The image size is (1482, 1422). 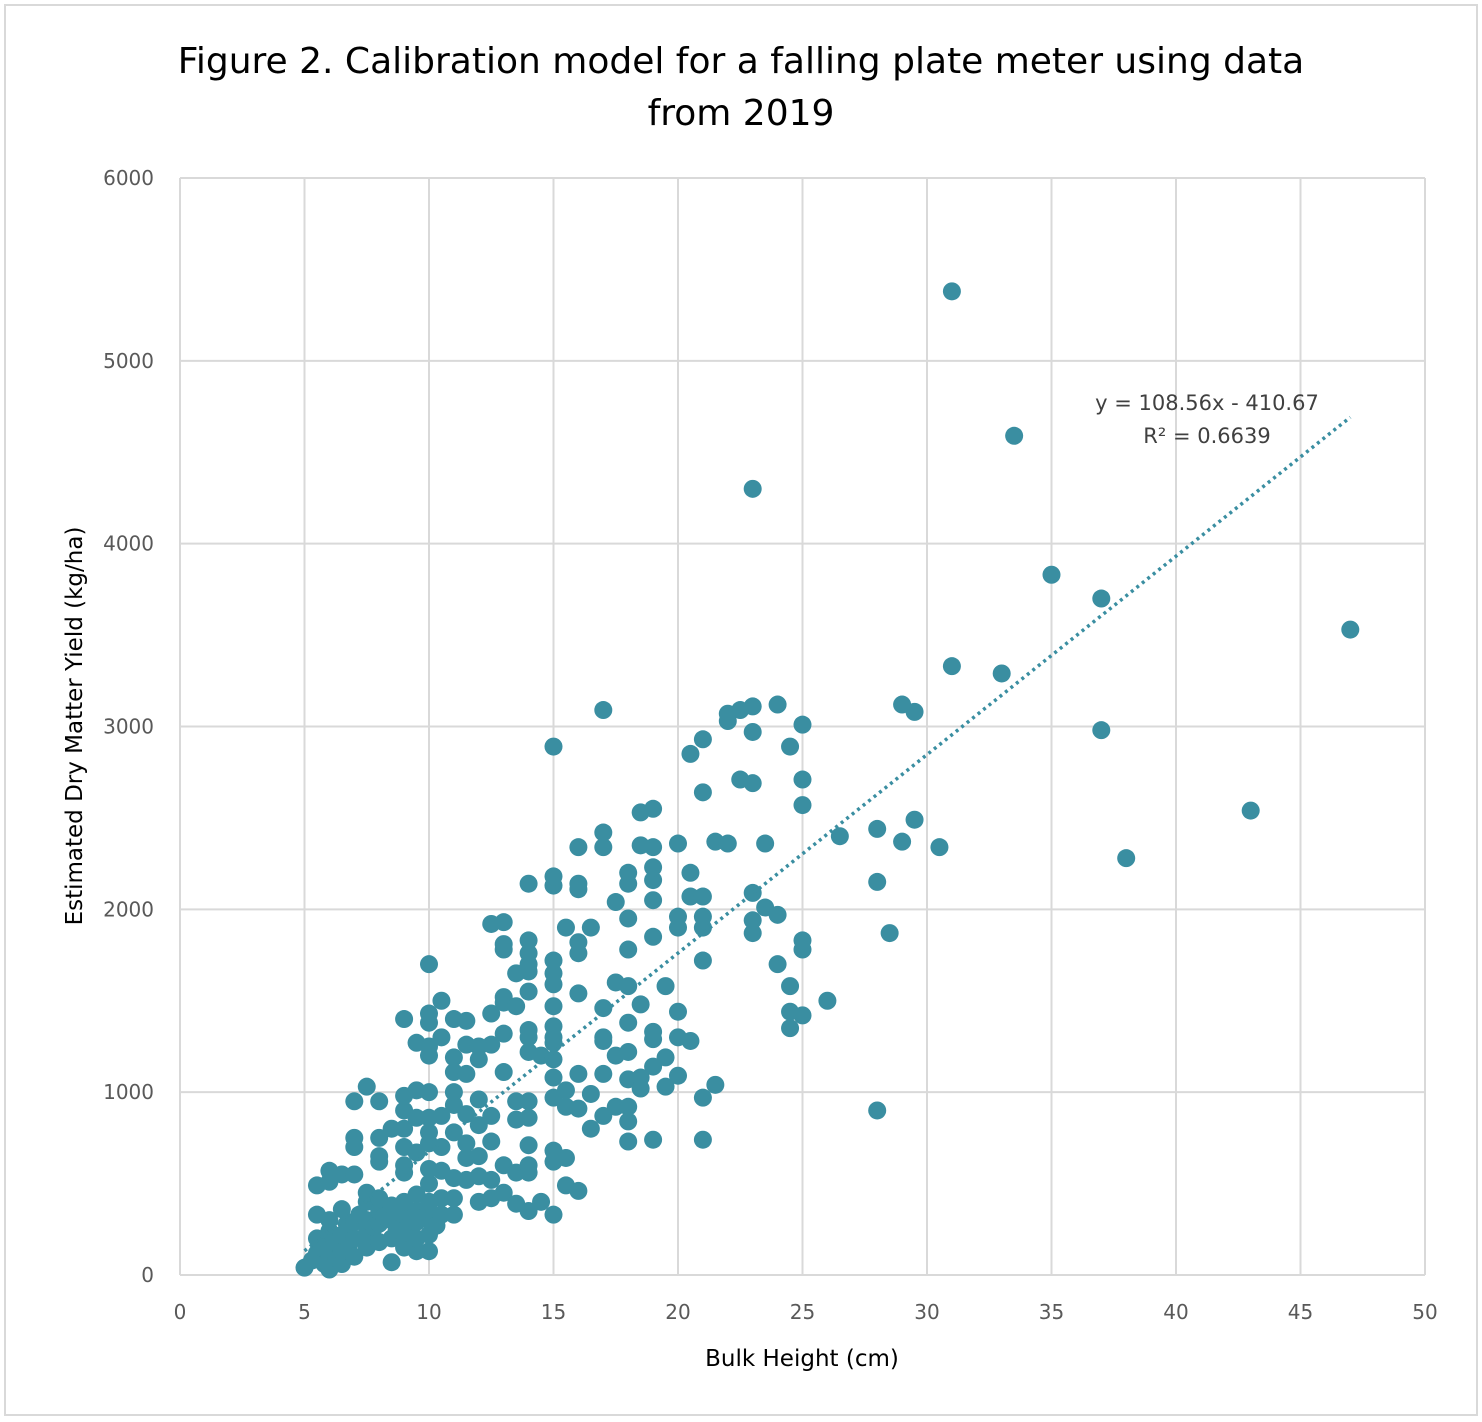 What do you see at coordinates (128, 909) in the screenshot?
I see `y-tick-label: 2000` at bounding box center [128, 909].